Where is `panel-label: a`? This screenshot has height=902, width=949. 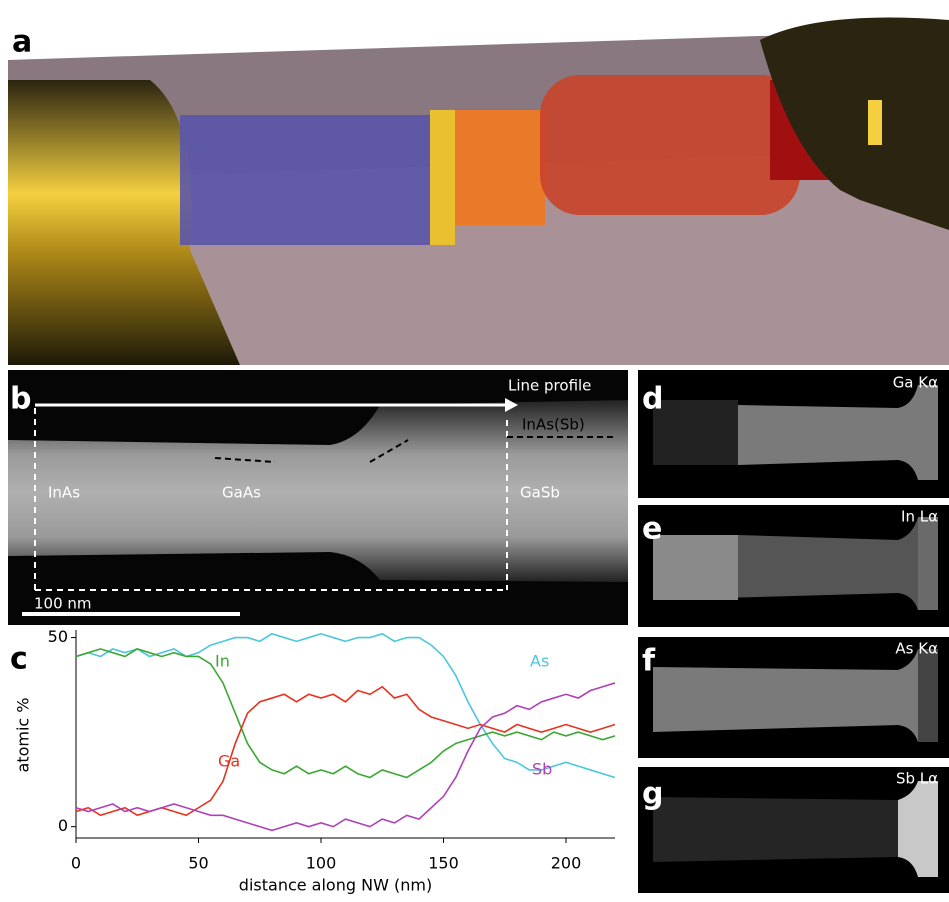 panel-label: a is located at coordinates (22, 42).